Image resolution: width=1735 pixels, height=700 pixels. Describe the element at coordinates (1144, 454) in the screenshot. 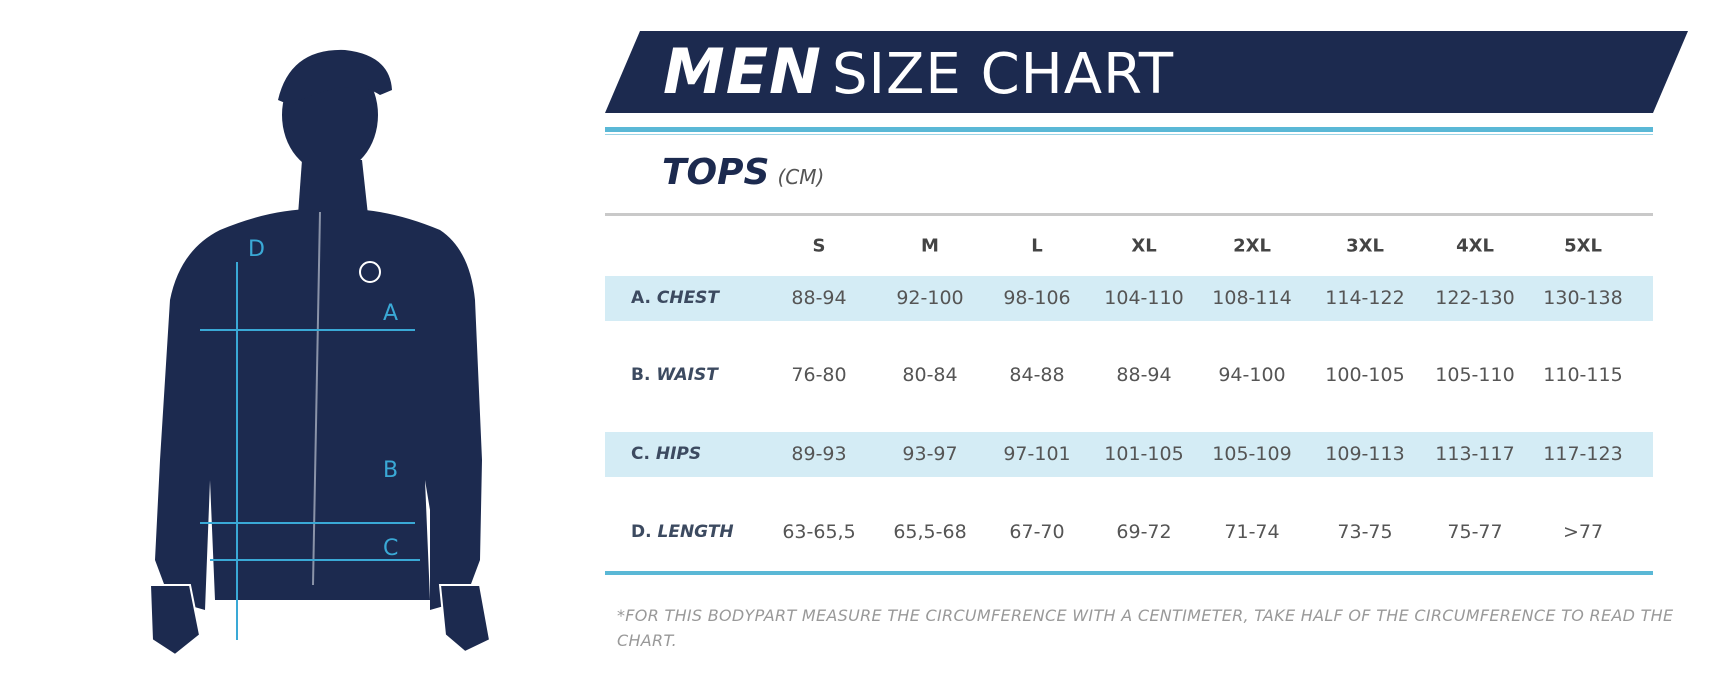

I see `table-cell: 101-105` at that location.